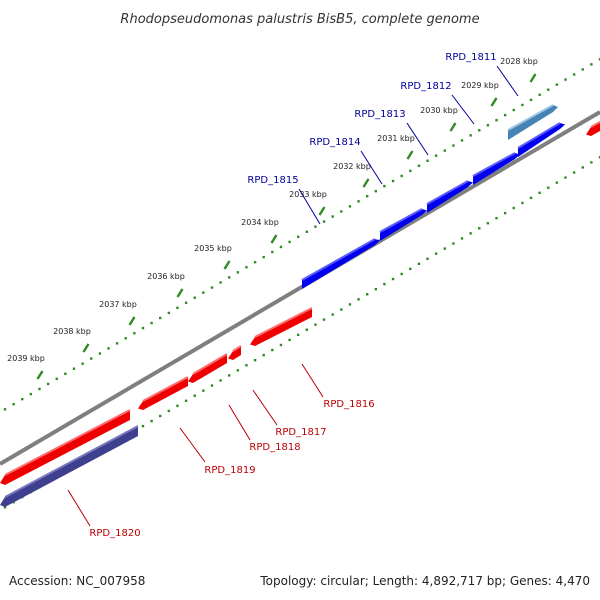 The image size is (600, 600). Describe the element at coordinates (229, 470) in the screenshot. I see `gene-label-rpd-1819: RPD_1819` at that location.